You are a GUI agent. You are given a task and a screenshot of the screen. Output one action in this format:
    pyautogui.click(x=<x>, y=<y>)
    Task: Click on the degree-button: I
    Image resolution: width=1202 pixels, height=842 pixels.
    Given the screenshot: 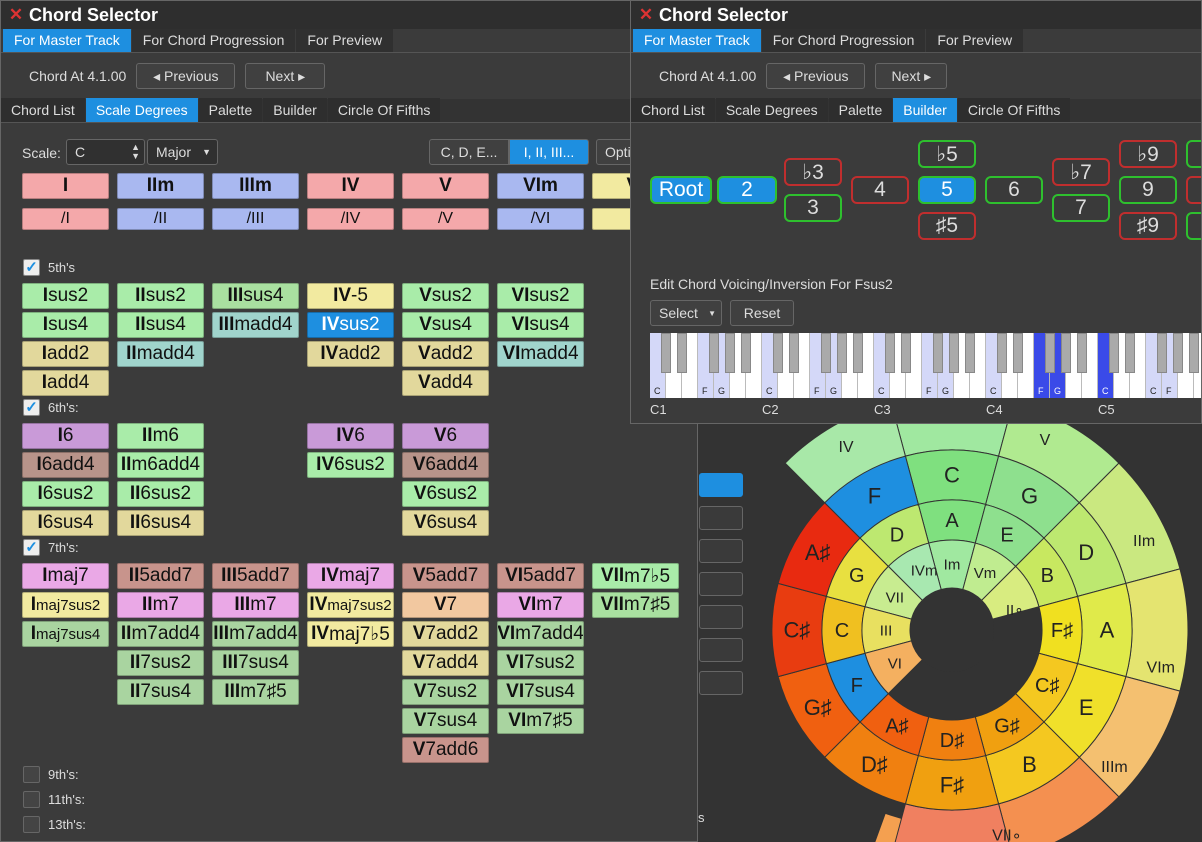 What is the action you would take?
    pyautogui.click(x=65, y=186)
    